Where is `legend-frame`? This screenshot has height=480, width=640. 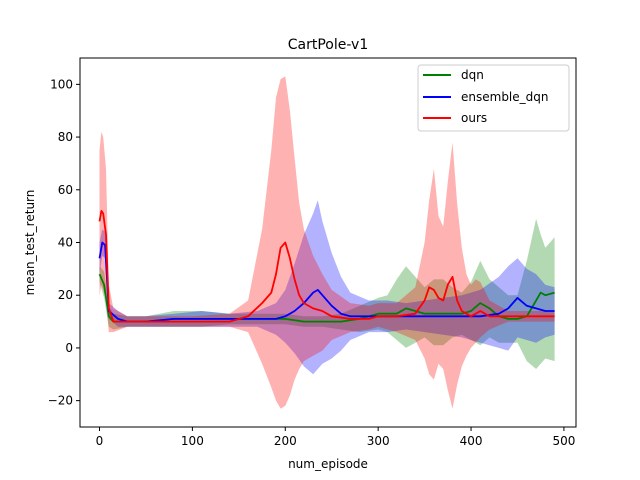
legend-frame is located at coordinates (493, 98).